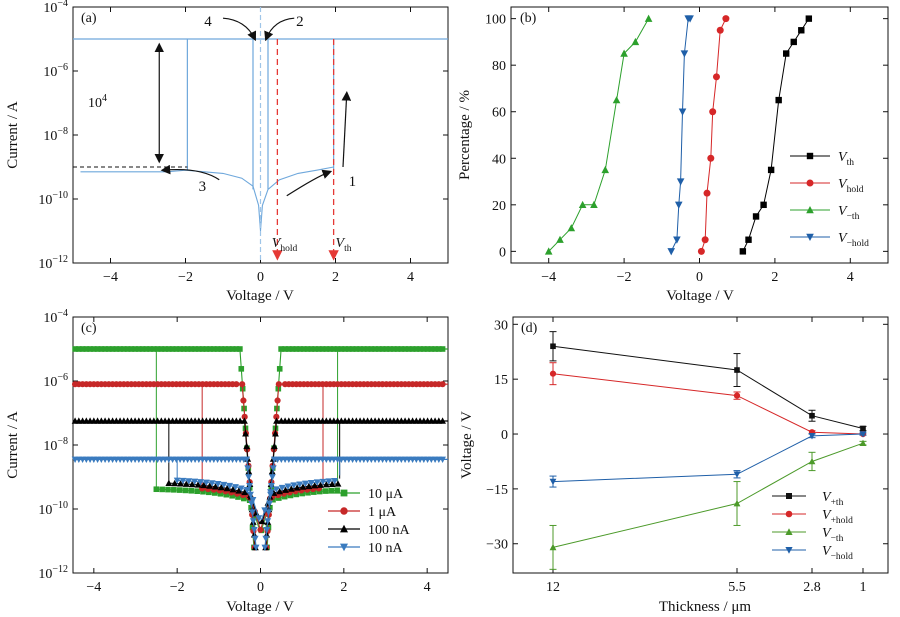 The image size is (900, 617). Describe the element at coordinates (499, 113) in the screenshot. I see `y-tick-label: 60` at that location.